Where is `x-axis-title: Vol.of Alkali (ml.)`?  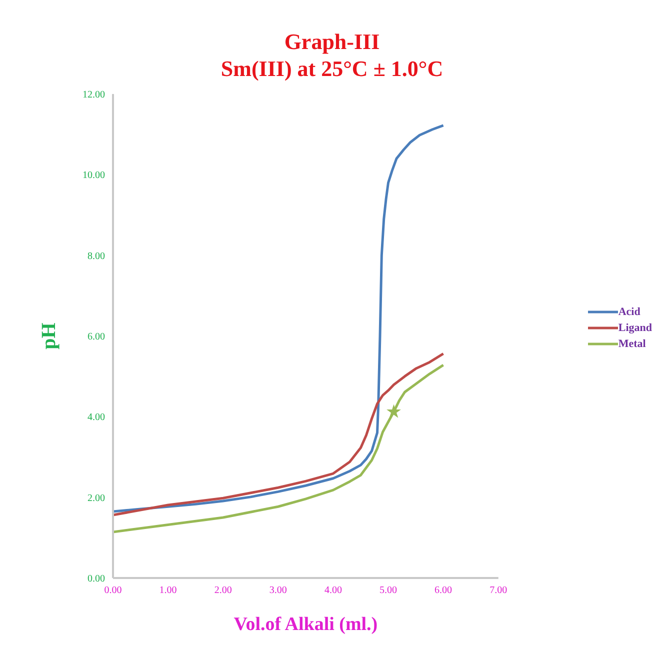 x-axis-title: Vol.of Alkali (ml.) is located at coordinates (306, 624).